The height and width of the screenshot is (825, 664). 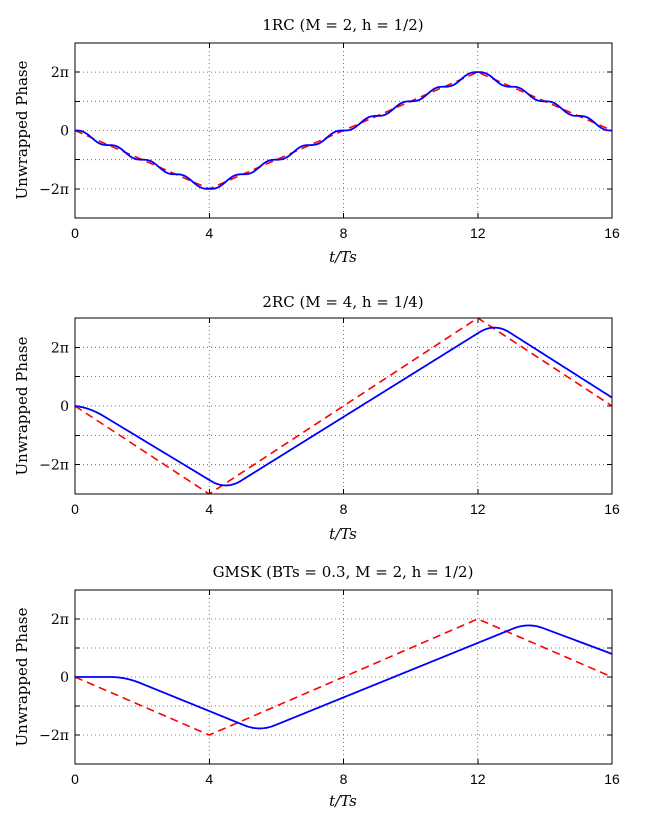 I want to click on chart-title: GMSK (BTs = 0.3, M = 2, h = 1/2), so click(x=343, y=572).